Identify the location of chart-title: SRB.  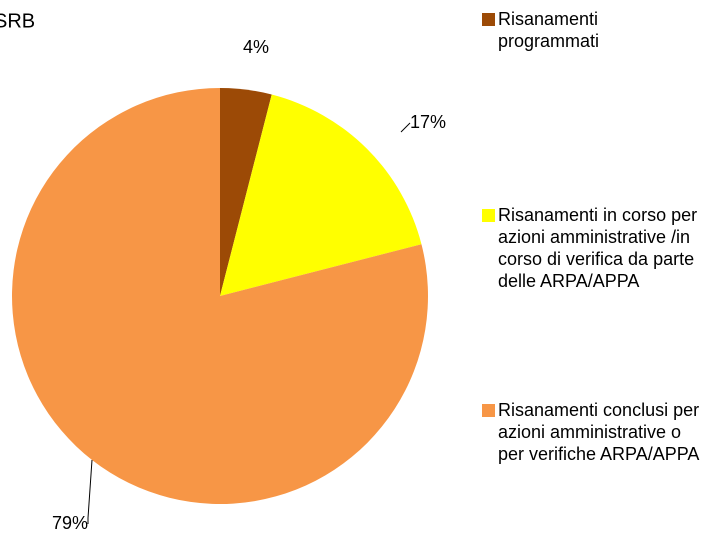
(17, 21).